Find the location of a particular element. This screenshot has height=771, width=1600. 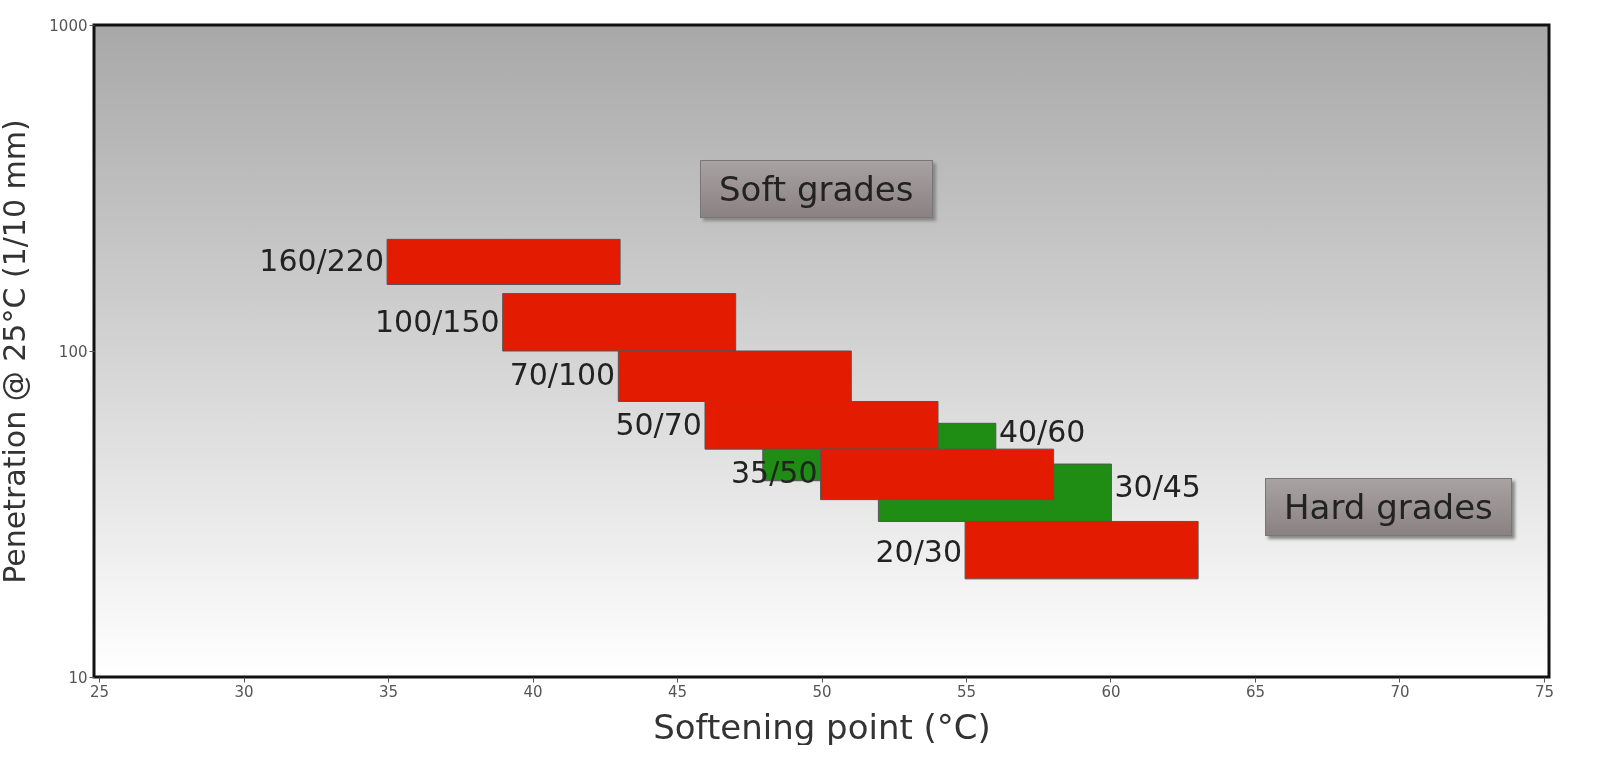

y-axis-title: Penetration @ 25°C (1/10 mm) is located at coordinates (16, 351).